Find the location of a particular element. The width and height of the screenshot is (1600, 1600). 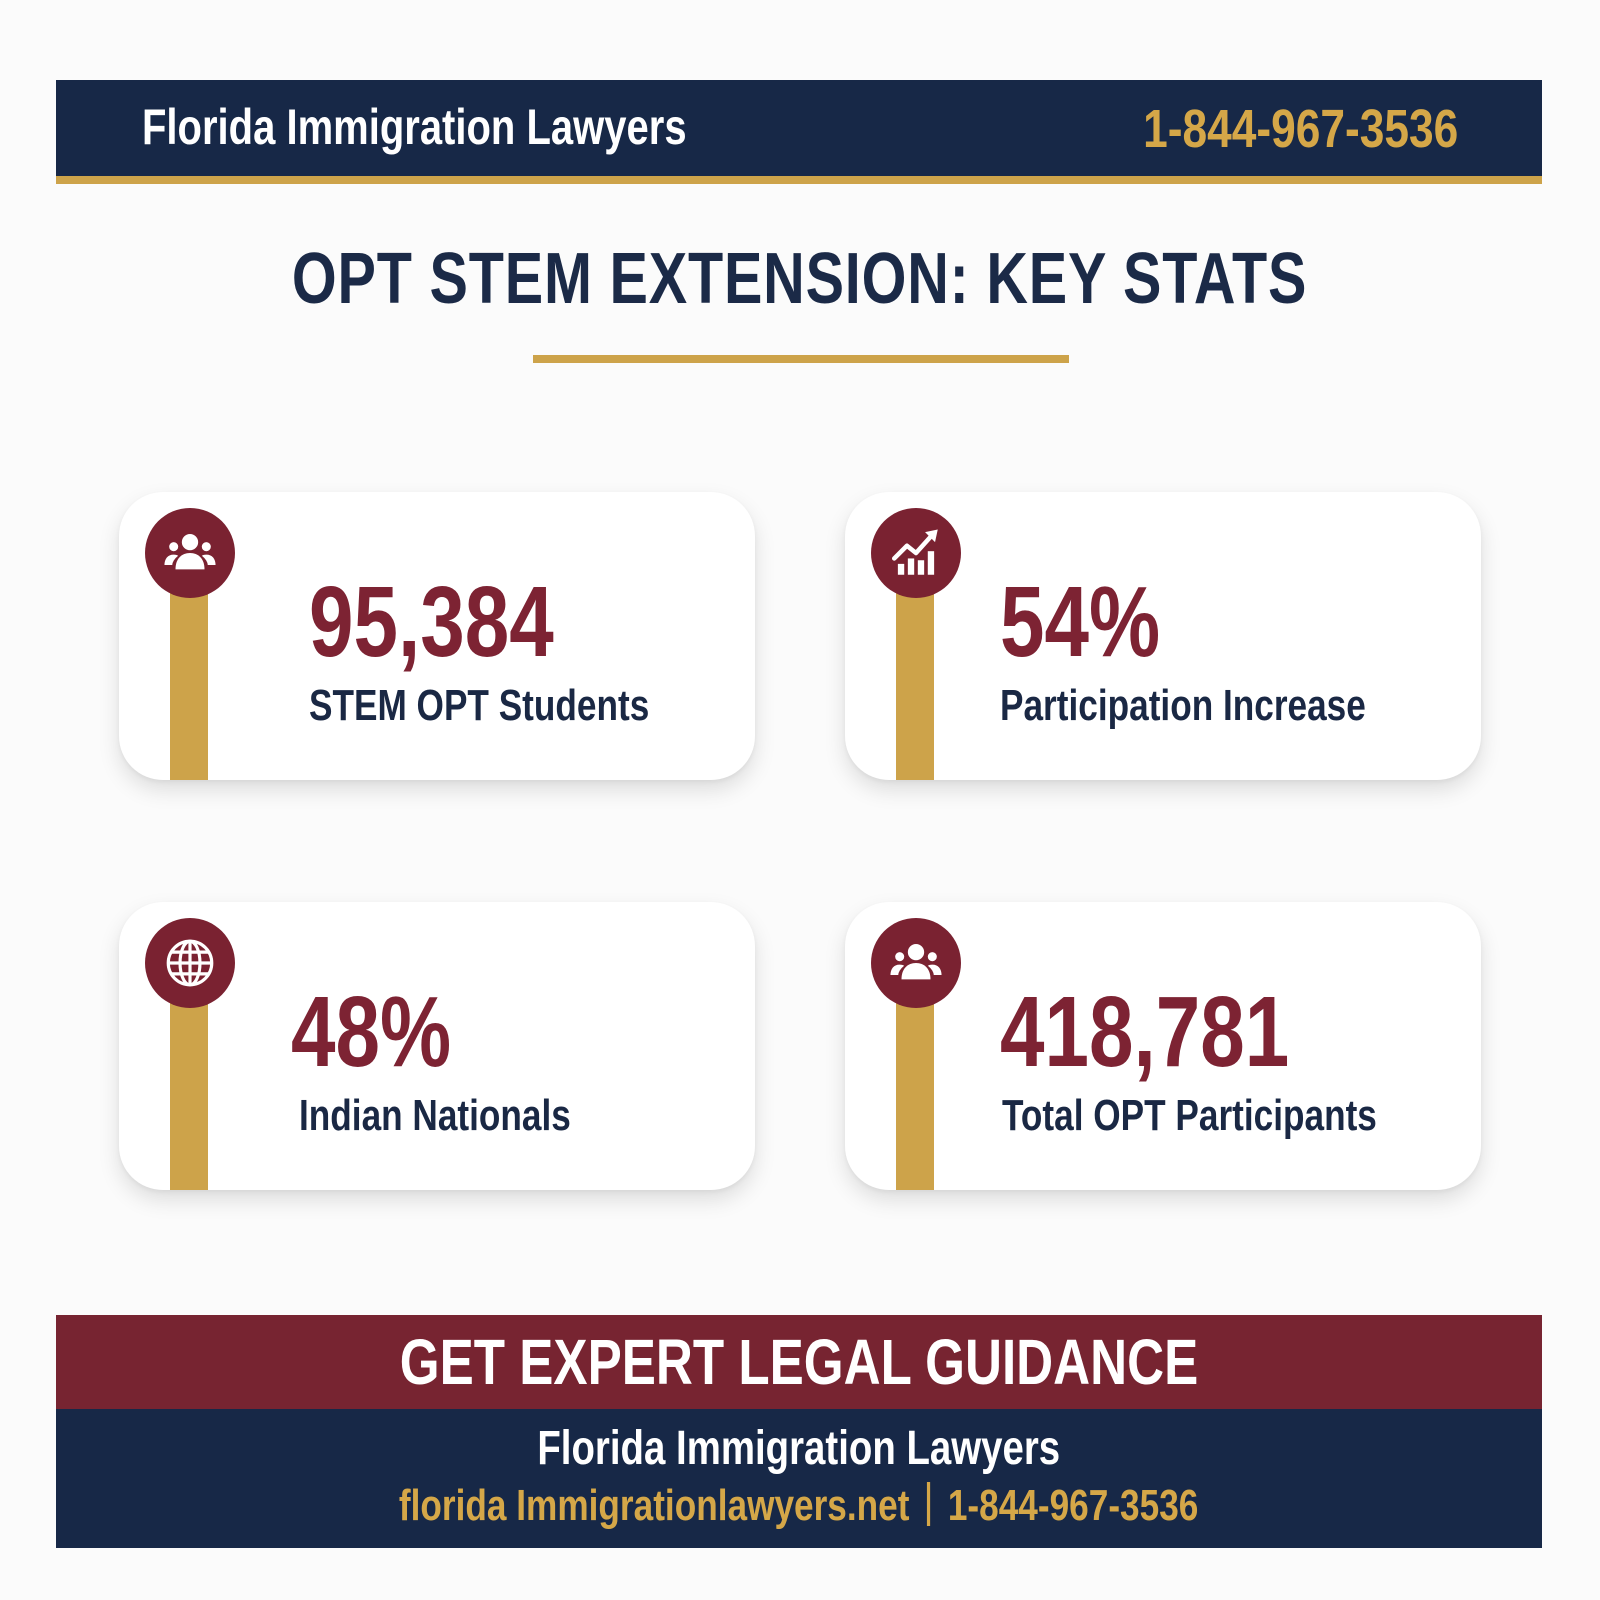

page-title-text: OPT STEM EXTENSION: KEY STATS is located at coordinates (800, 279).